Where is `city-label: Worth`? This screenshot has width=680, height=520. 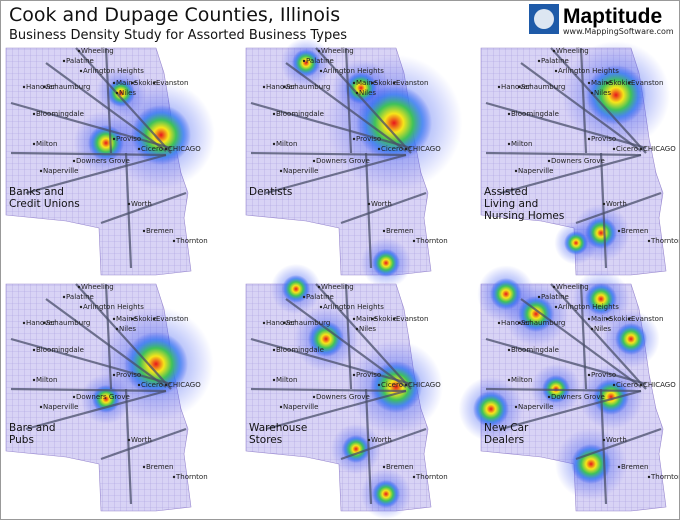 city-label: Worth is located at coordinates (616, 440).